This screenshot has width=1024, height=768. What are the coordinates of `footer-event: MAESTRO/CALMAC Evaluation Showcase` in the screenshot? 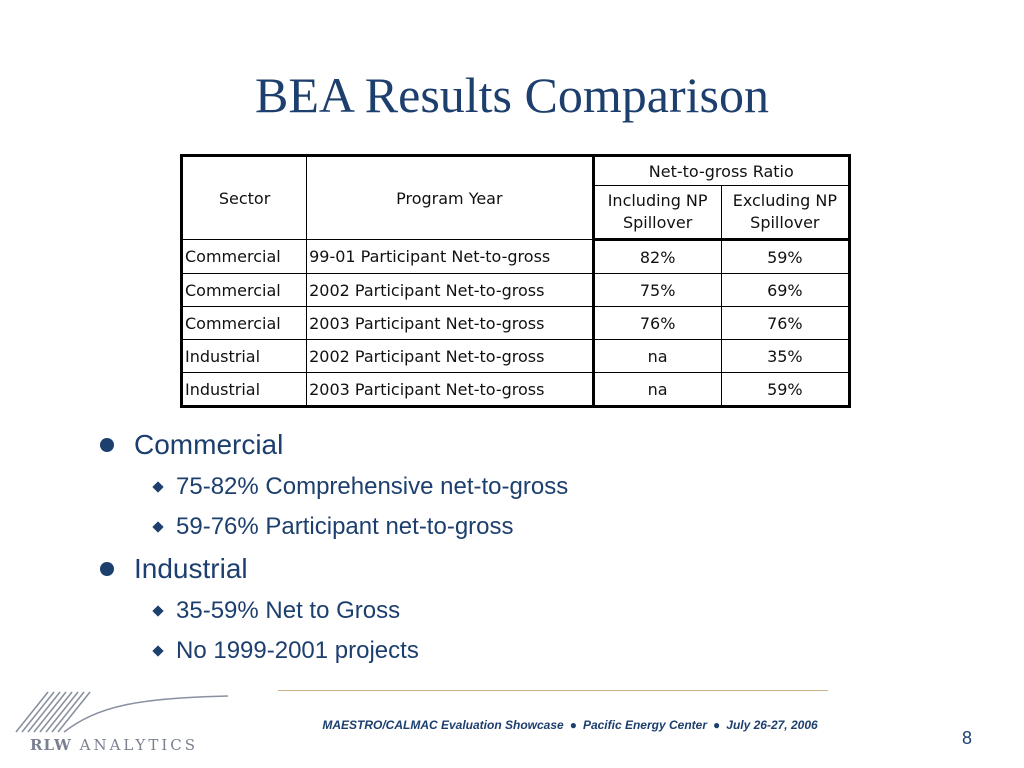 It's located at (443, 725).